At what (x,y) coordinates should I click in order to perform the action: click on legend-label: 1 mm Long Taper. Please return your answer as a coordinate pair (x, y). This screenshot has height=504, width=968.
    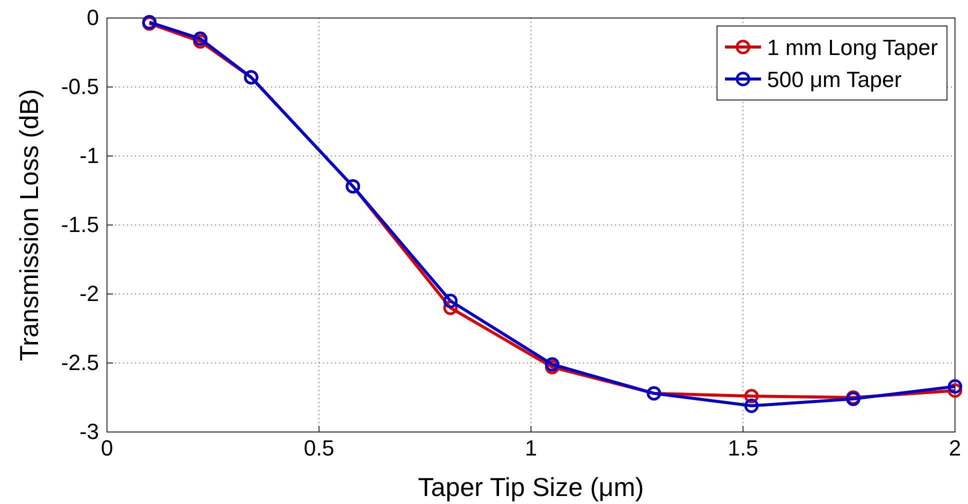
    Looking at the image, I should click on (852, 47).